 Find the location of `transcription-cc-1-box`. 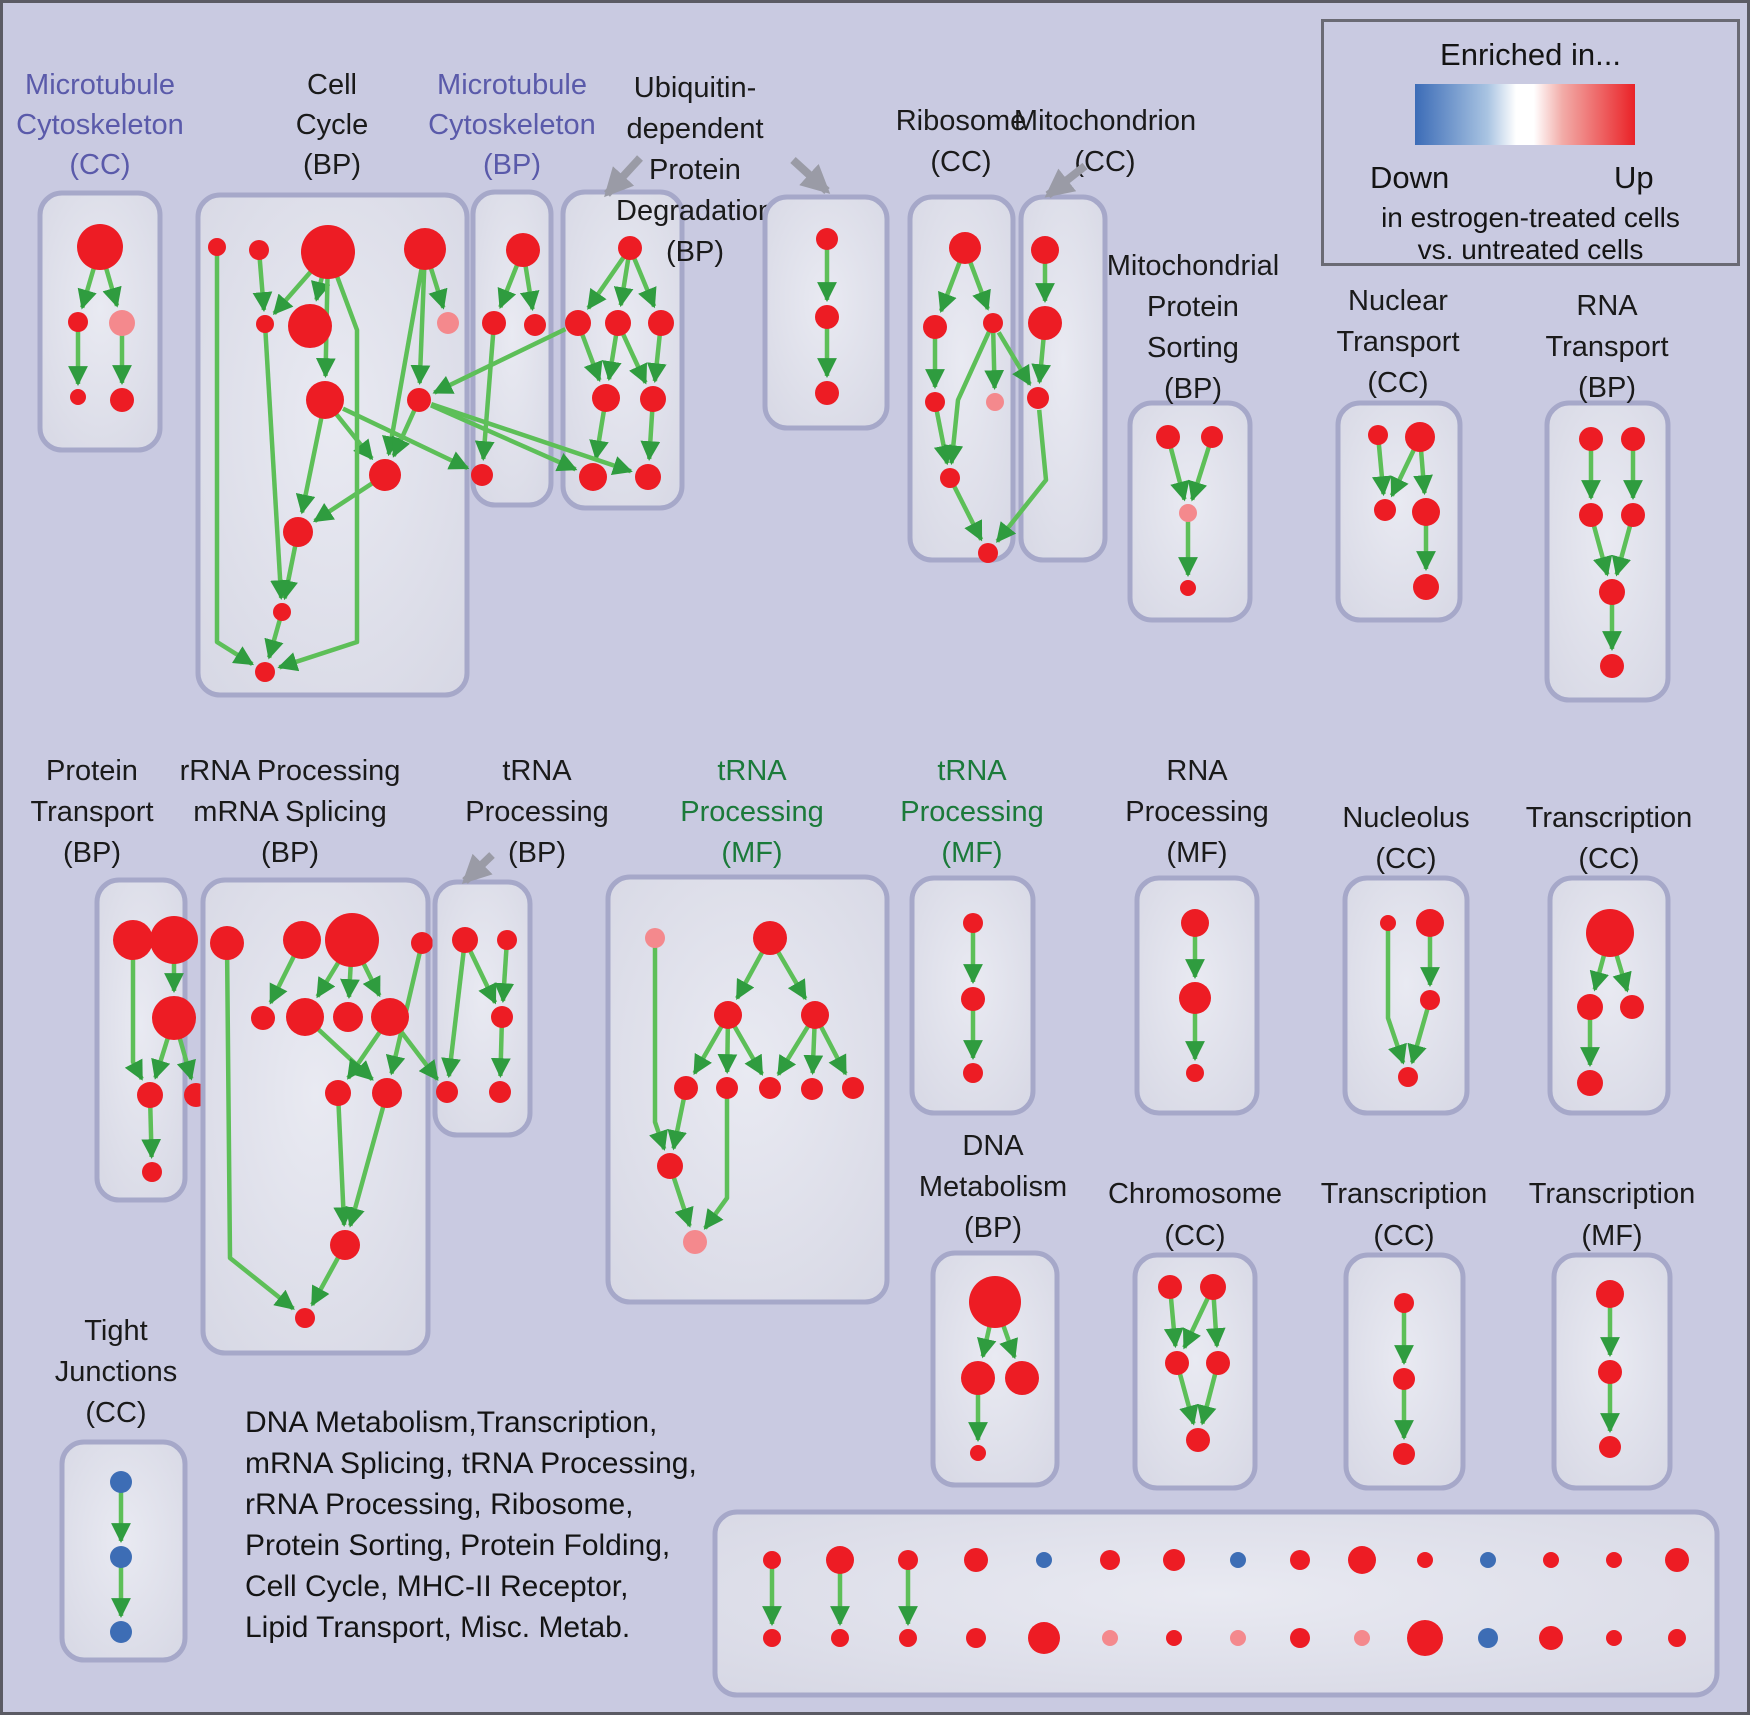

transcription-cc-1-box is located at coordinates (1609, 995).